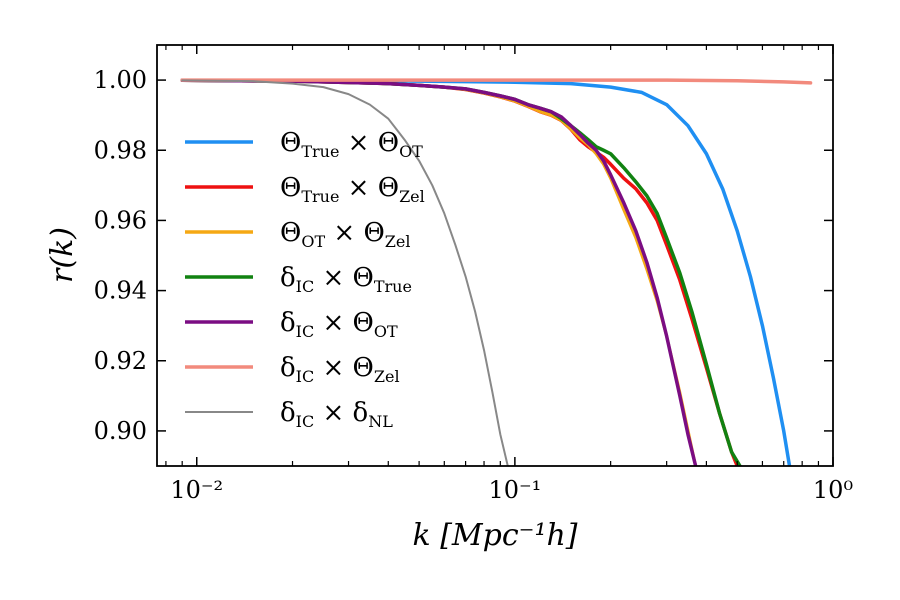 This screenshot has width=900, height=600. Describe the element at coordinates (345, 234) in the screenshot. I see `legend-label-2: ΘOT × ΘZel` at that location.